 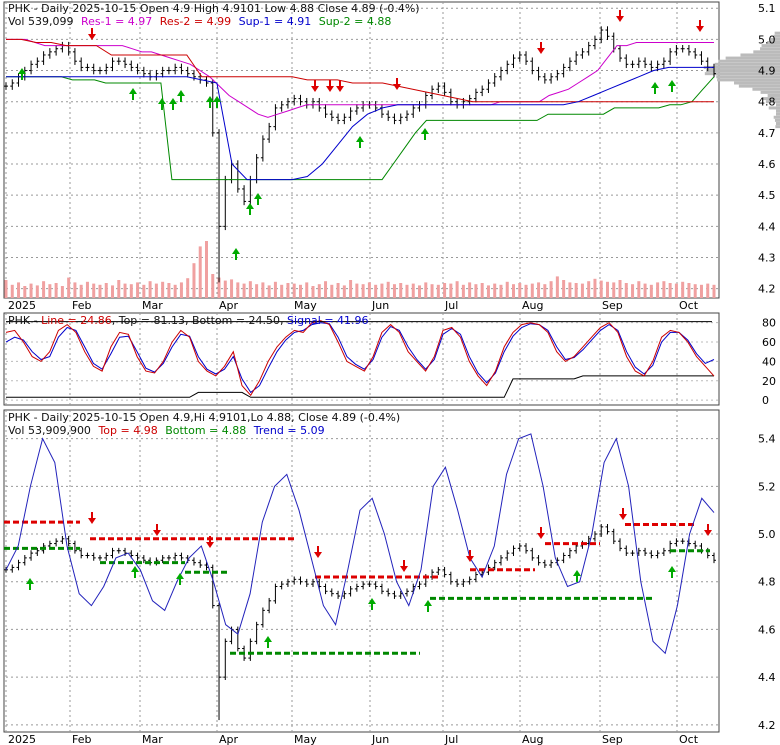 What do you see at coordinates (152, 305) in the screenshot?
I see `price-x-tick-label: Mar` at bounding box center [152, 305].